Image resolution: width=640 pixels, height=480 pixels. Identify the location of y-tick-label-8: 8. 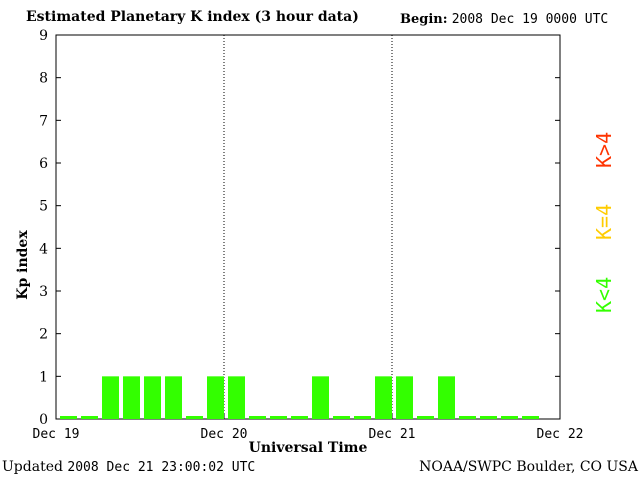
(43, 79).